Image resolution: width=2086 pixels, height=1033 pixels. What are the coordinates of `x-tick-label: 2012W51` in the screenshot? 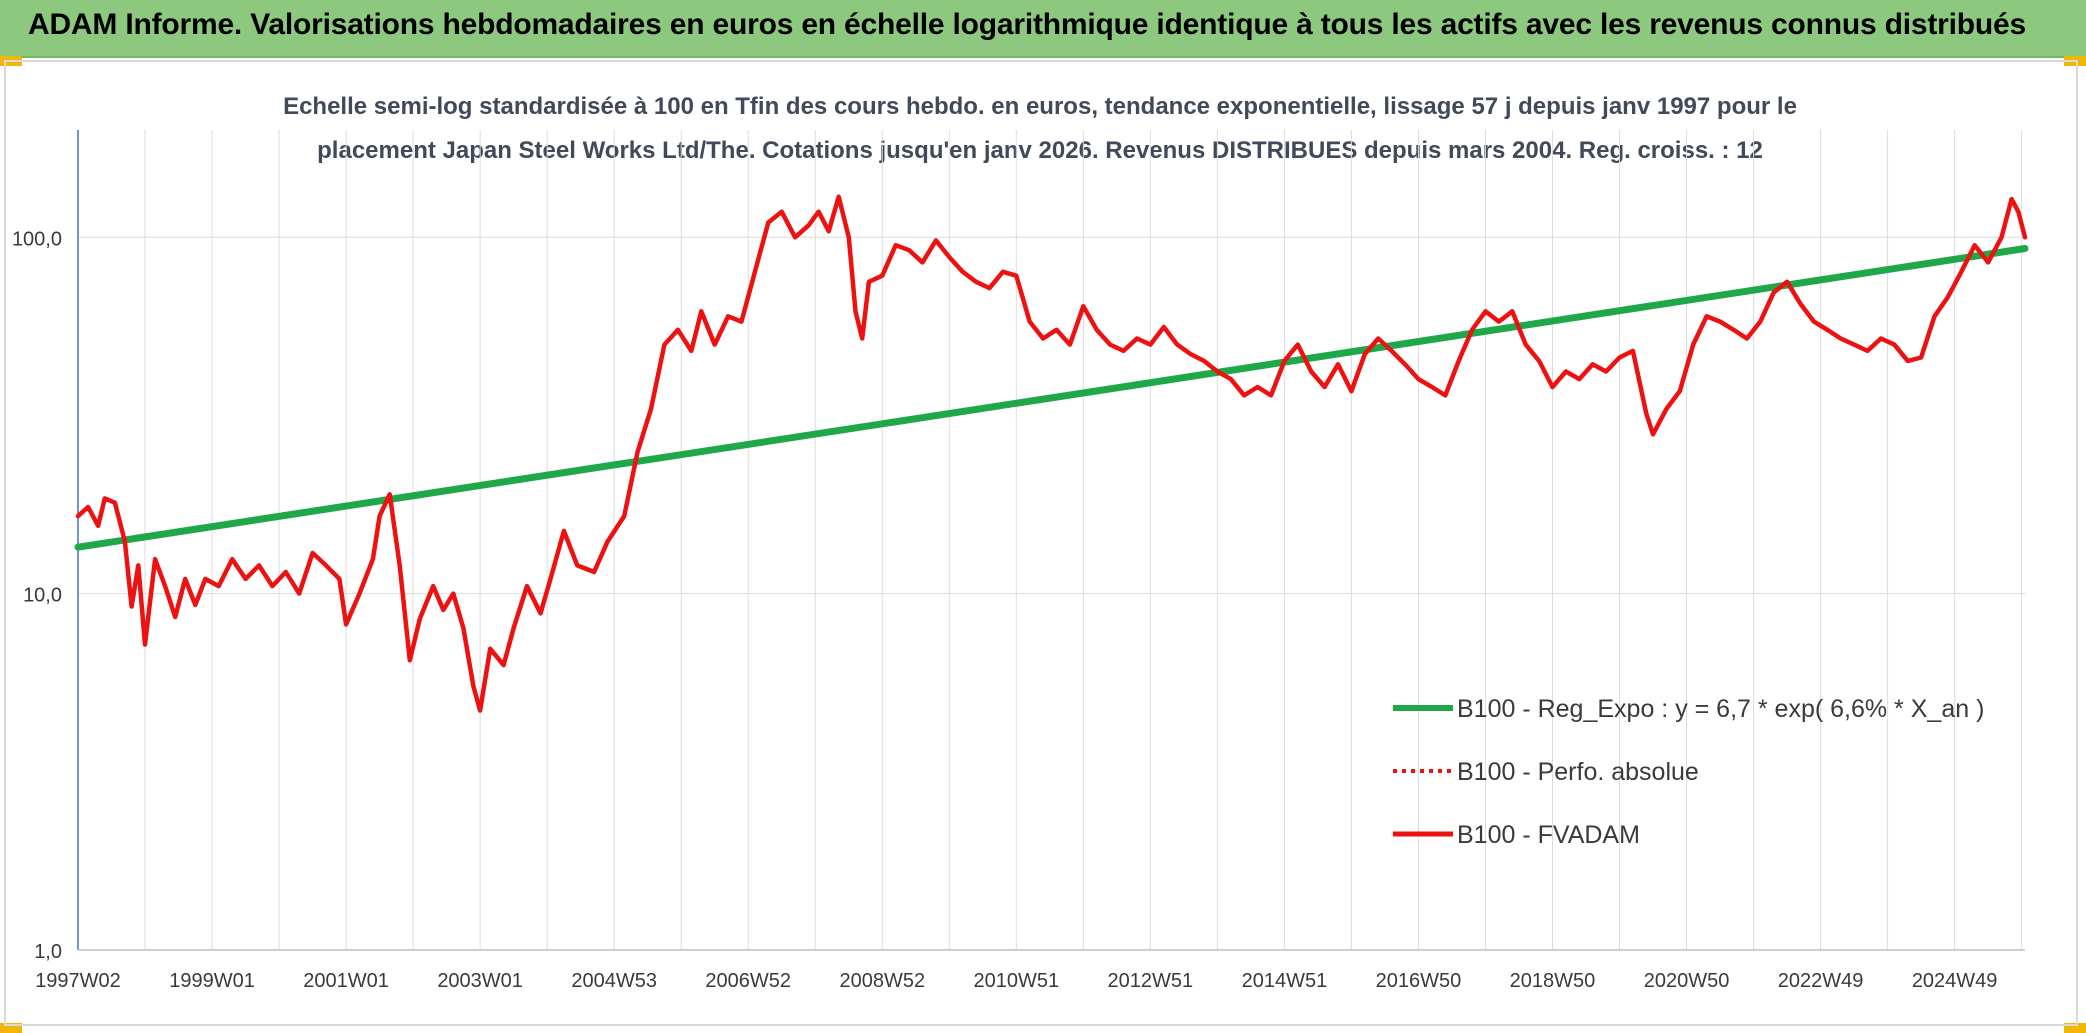 It's located at (1151, 981).